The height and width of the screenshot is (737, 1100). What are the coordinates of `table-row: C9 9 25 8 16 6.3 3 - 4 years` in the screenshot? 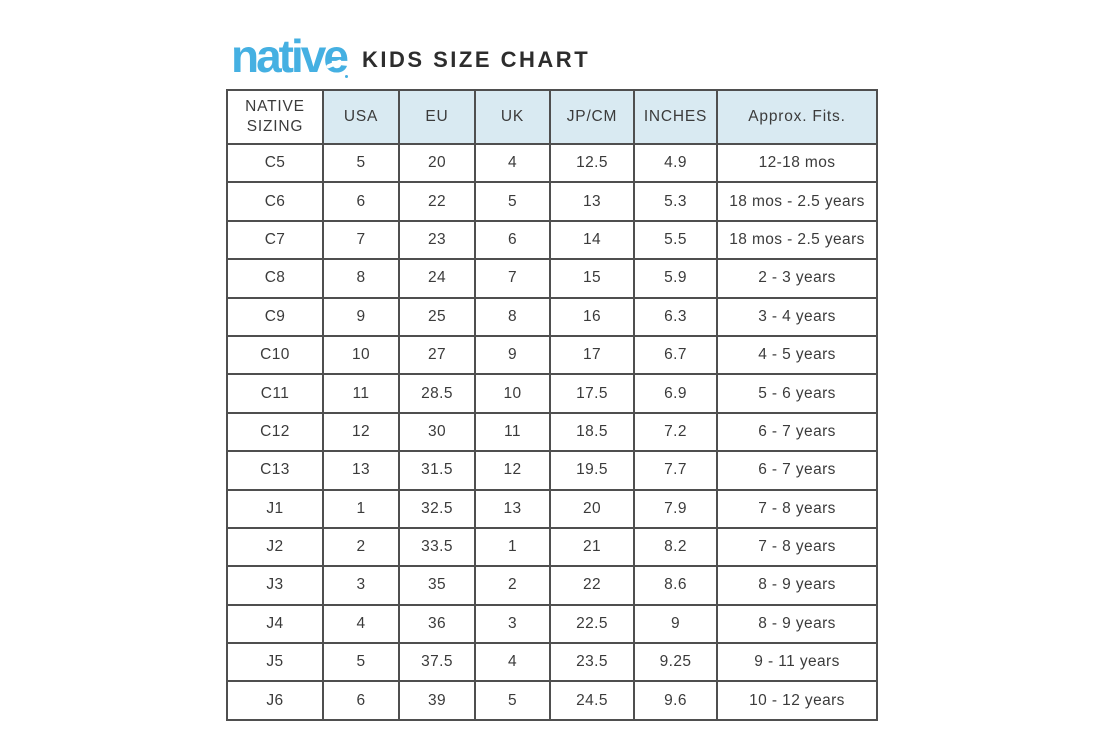 It's located at (552, 316).